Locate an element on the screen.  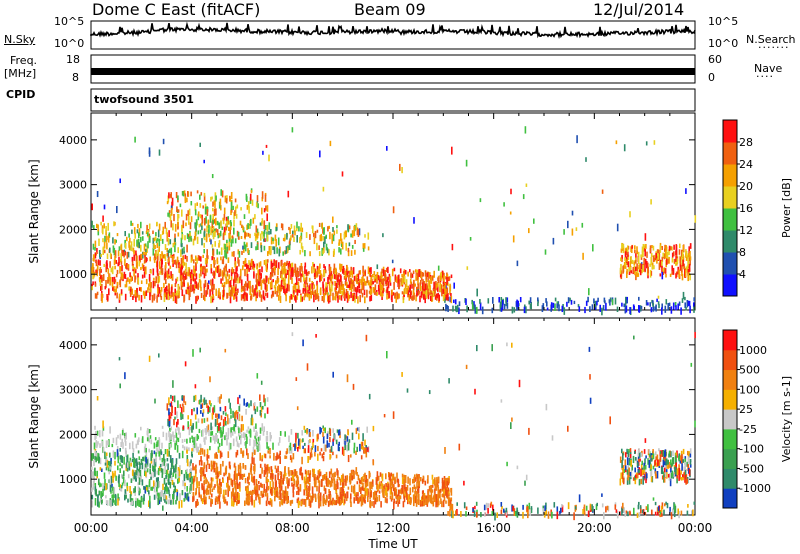
cpid-value: twofsound 3501 is located at coordinates (144, 99).